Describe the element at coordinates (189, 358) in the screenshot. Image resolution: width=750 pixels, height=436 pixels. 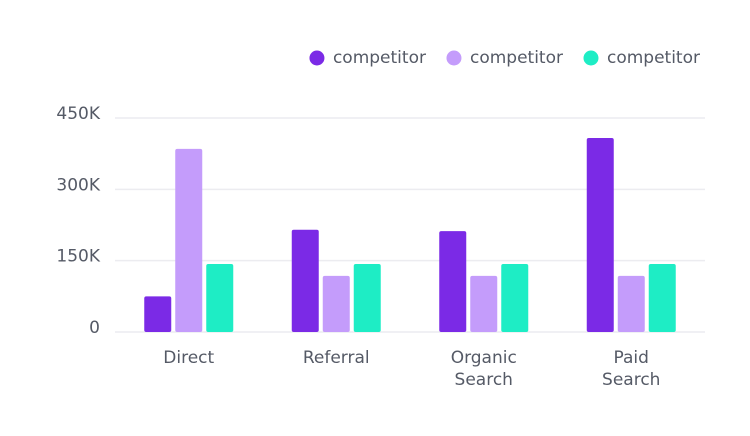
I see `x-tick-label: Direct` at that location.